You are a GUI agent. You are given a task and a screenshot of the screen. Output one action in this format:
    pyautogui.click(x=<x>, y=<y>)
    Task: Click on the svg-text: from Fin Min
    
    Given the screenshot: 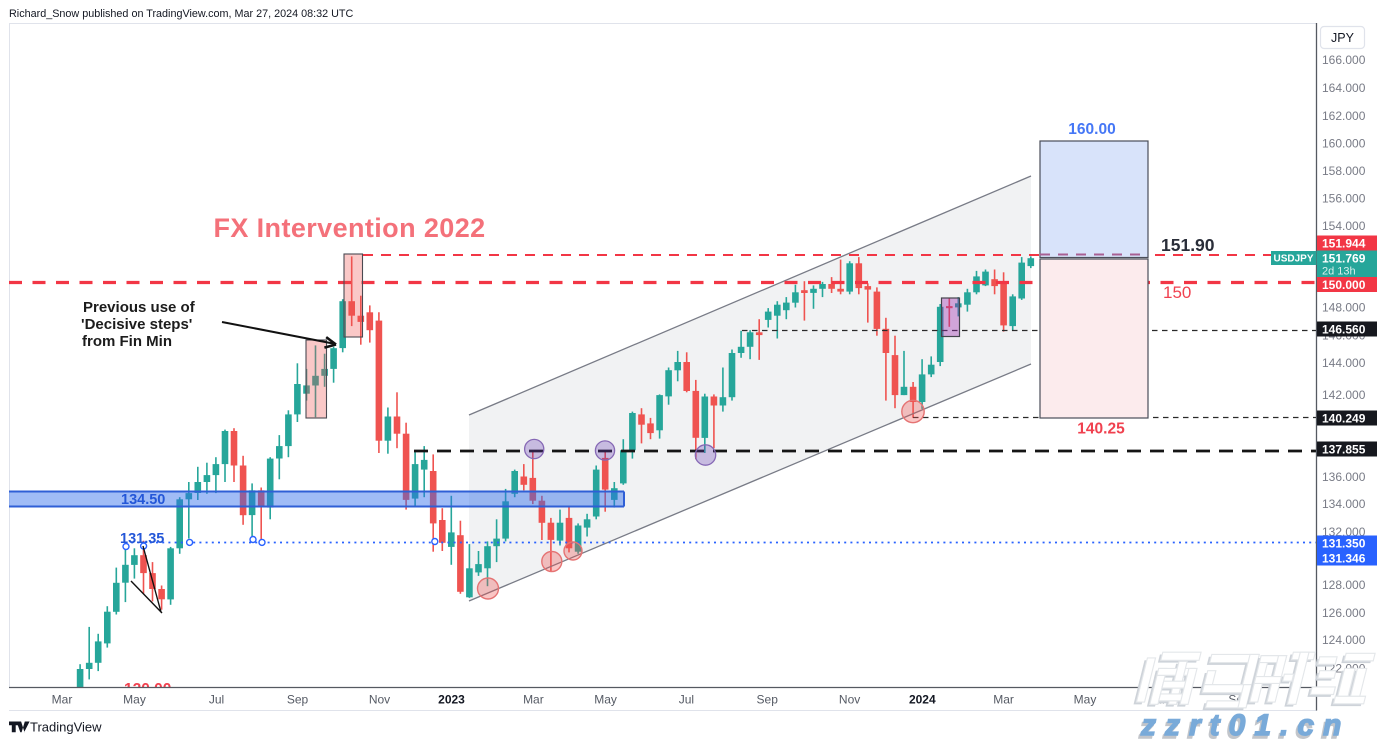 What is the action you would take?
    pyautogui.click(x=127, y=341)
    